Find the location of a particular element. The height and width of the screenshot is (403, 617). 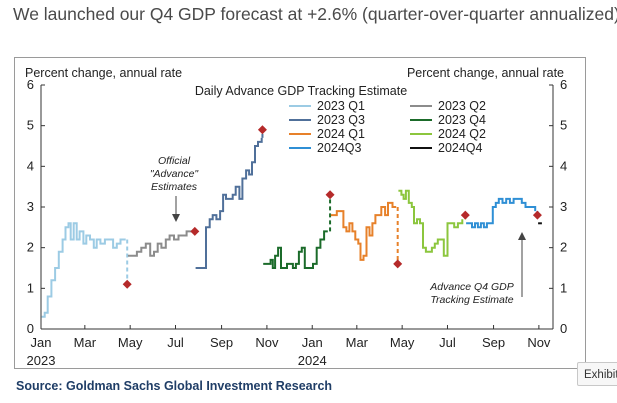

annotation-official-line-2: Estimates is located at coordinates (174, 187).